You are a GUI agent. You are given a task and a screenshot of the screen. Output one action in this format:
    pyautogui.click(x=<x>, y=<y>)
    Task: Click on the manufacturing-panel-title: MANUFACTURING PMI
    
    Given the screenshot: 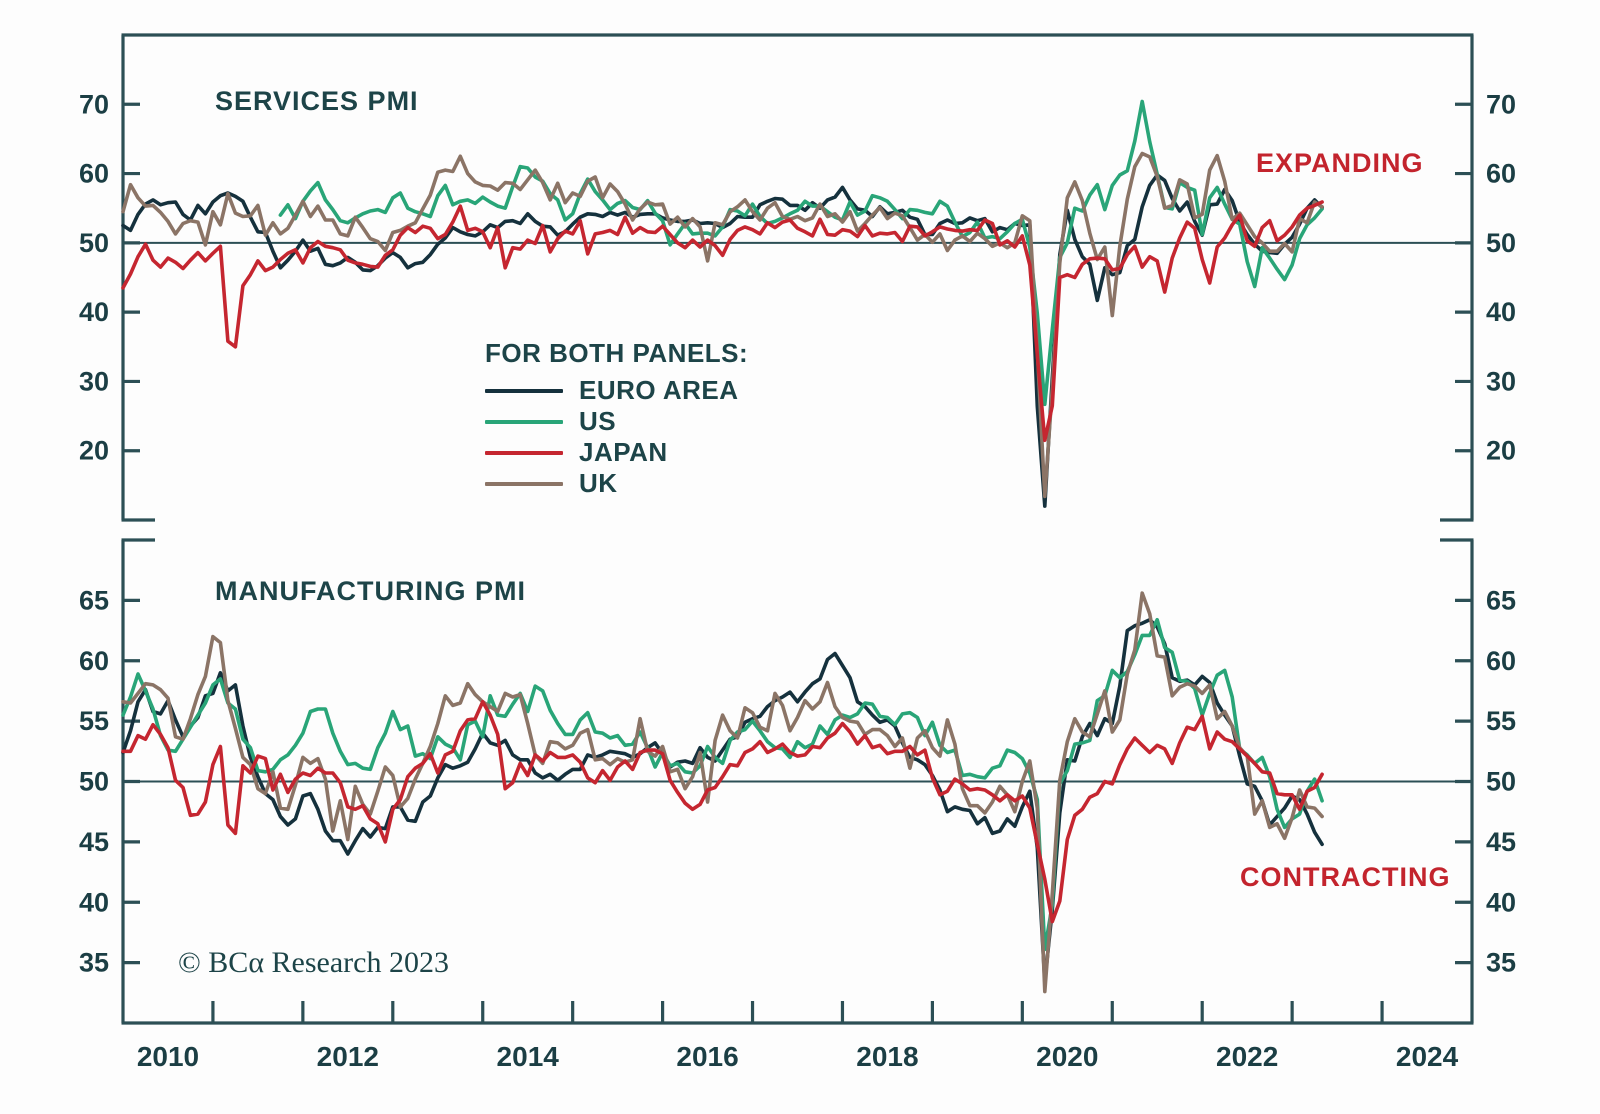 What is the action you would take?
    pyautogui.click(x=370, y=591)
    